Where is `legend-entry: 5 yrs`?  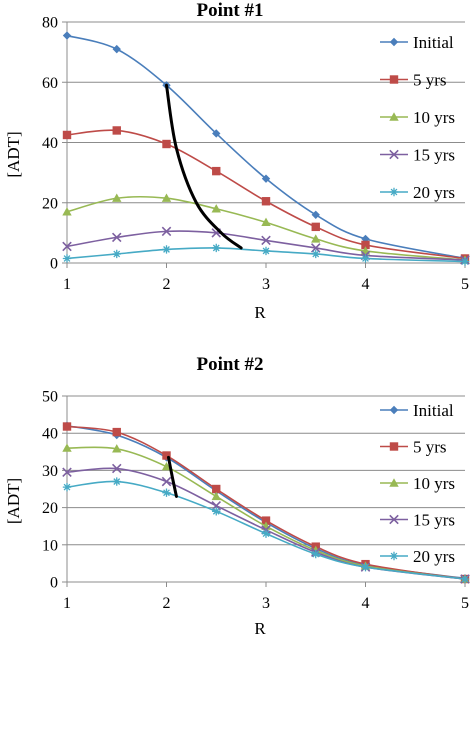
legend-entry: 5 yrs is located at coordinates (413, 447).